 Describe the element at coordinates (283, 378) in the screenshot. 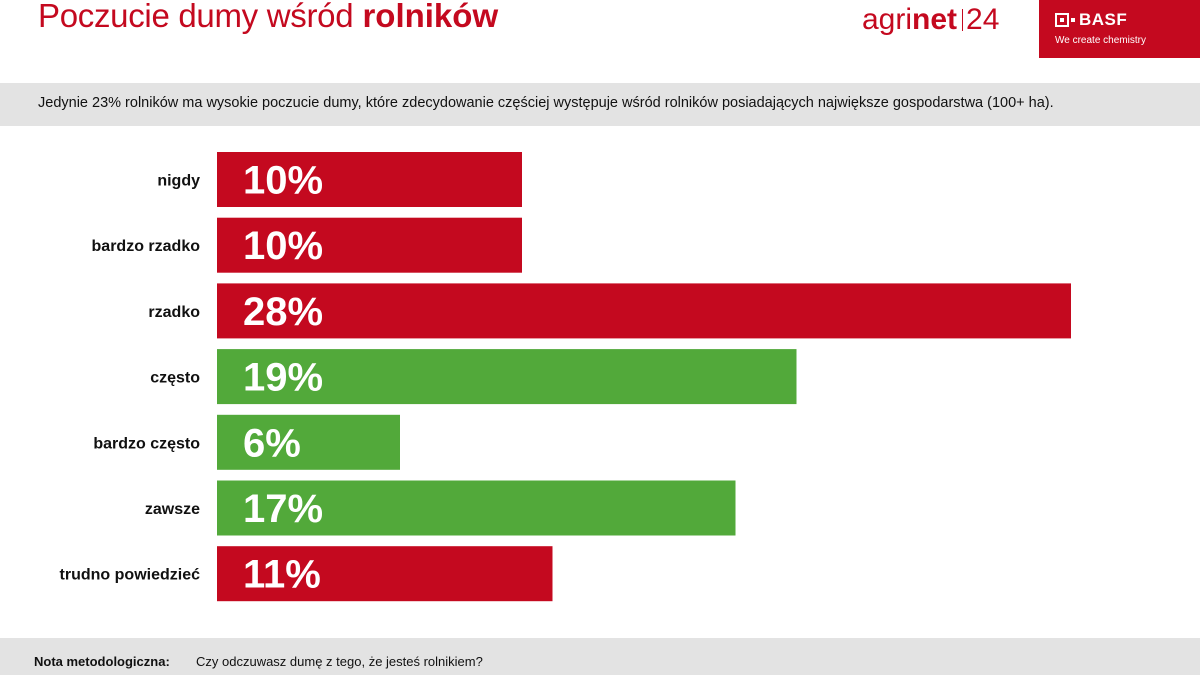

I see `value-label: 19%` at that location.